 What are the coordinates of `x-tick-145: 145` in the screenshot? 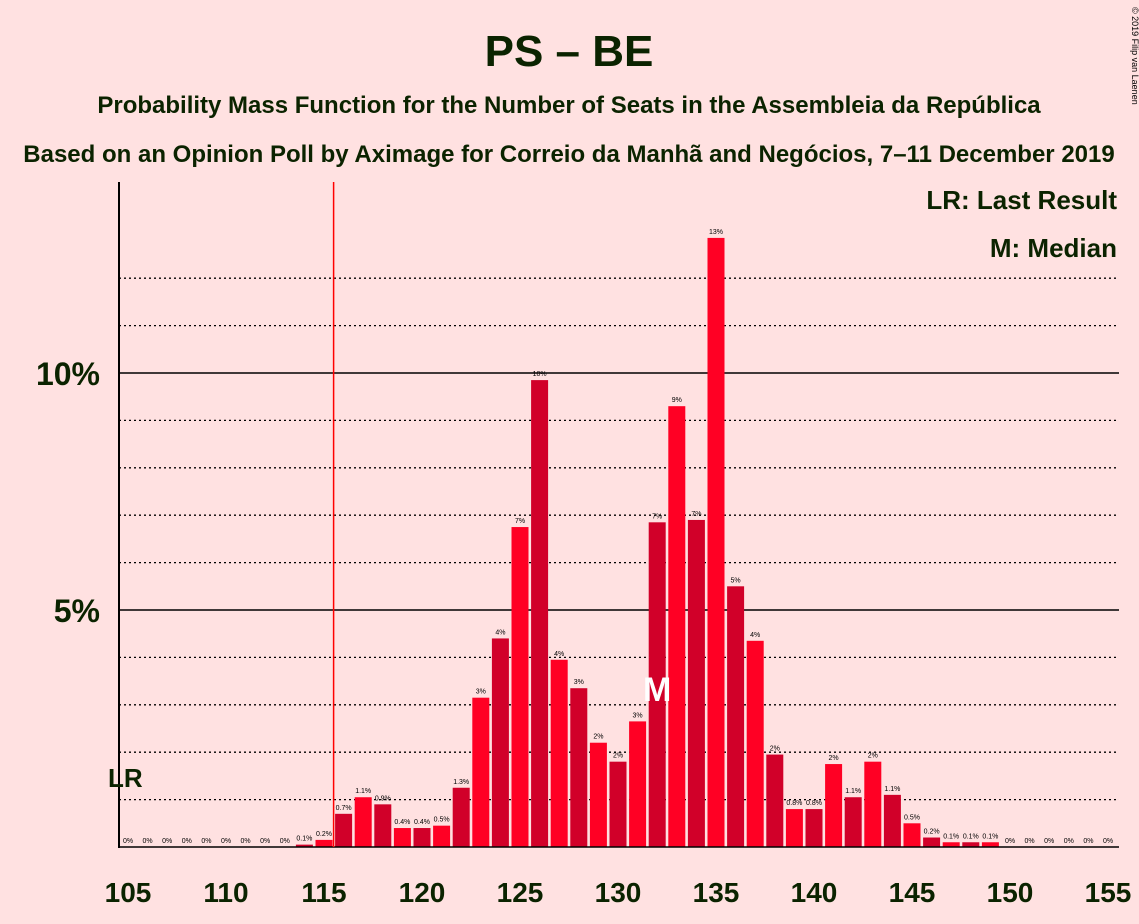 It's located at (912, 892).